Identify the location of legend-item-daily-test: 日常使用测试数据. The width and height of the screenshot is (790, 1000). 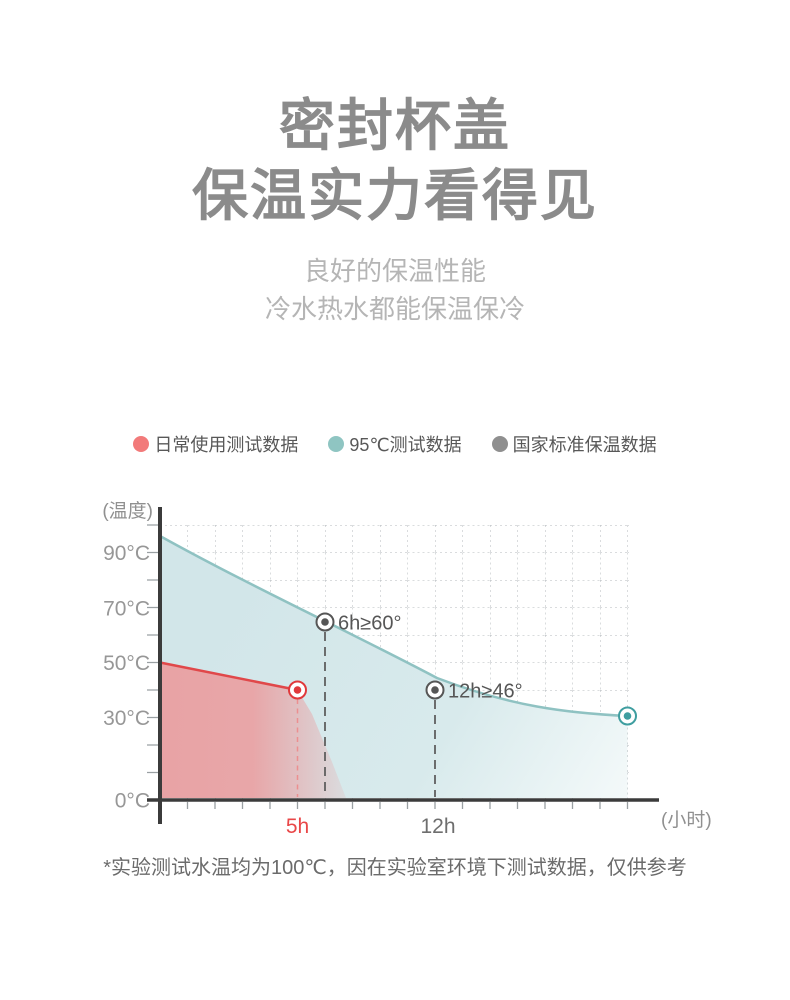
(215, 444).